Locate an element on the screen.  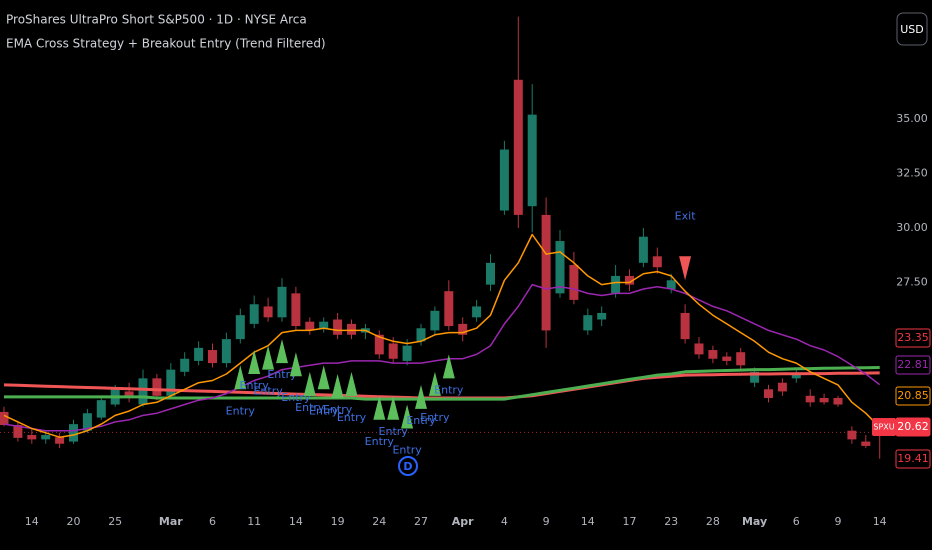
y-tick-label: 32.50 is located at coordinates (912, 172).